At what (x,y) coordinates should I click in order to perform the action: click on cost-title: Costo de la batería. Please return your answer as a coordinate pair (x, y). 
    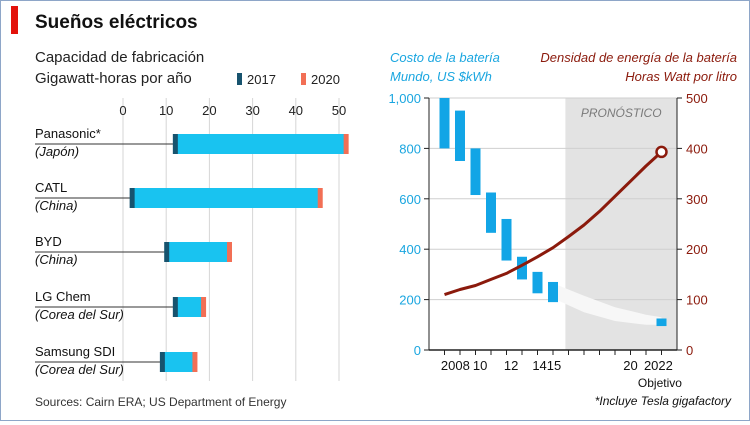
    Looking at the image, I should click on (445, 57).